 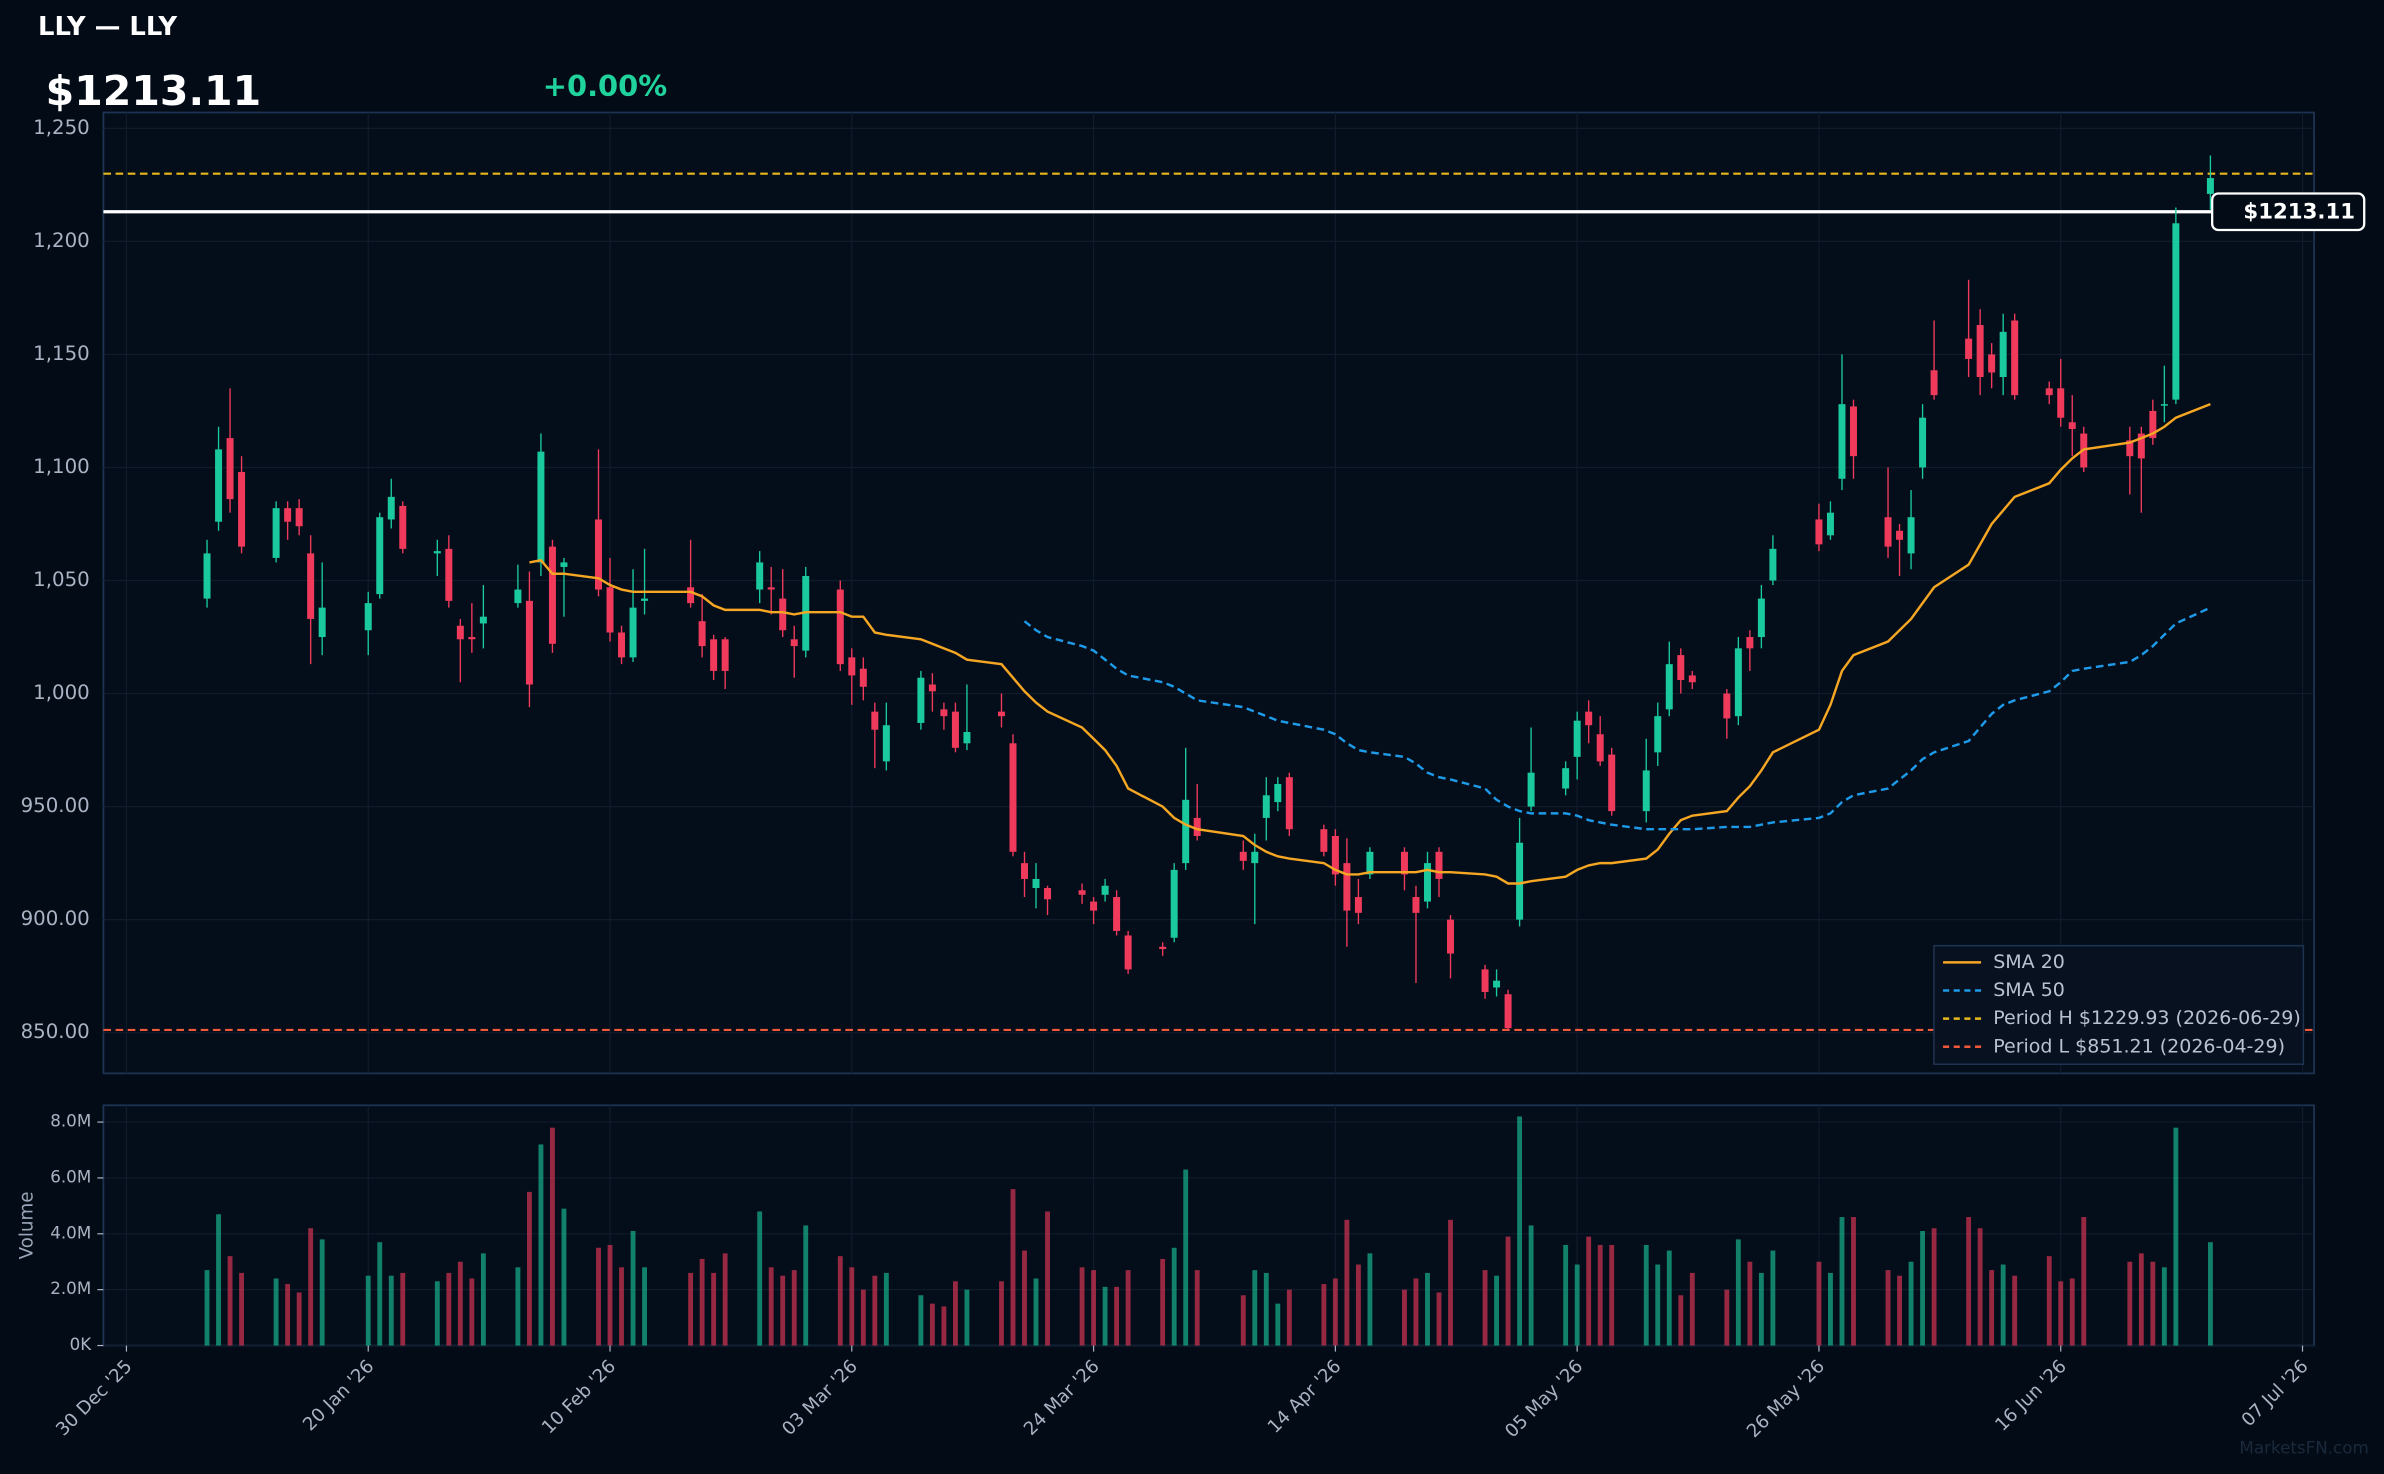 I want to click on y-tick-label: 8.0M, so click(x=70, y=1121).